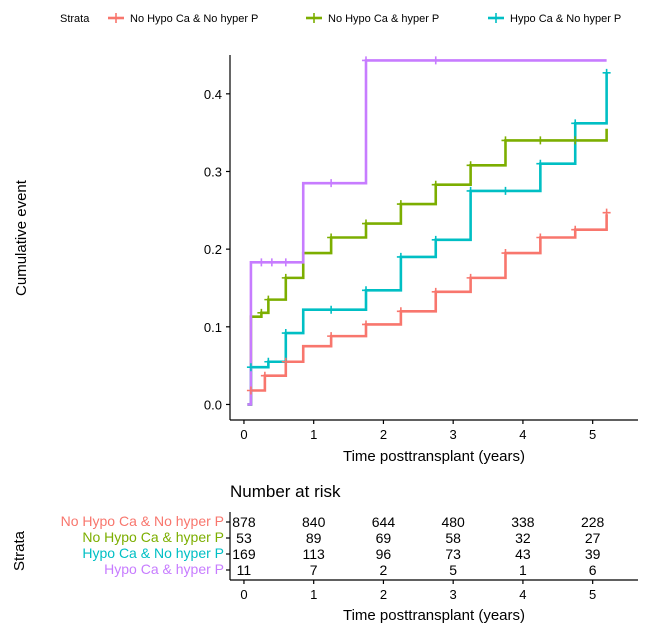  Describe the element at coordinates (243, 594) in the screenshot. I see `risk-x-tick-label: 0` at that location.